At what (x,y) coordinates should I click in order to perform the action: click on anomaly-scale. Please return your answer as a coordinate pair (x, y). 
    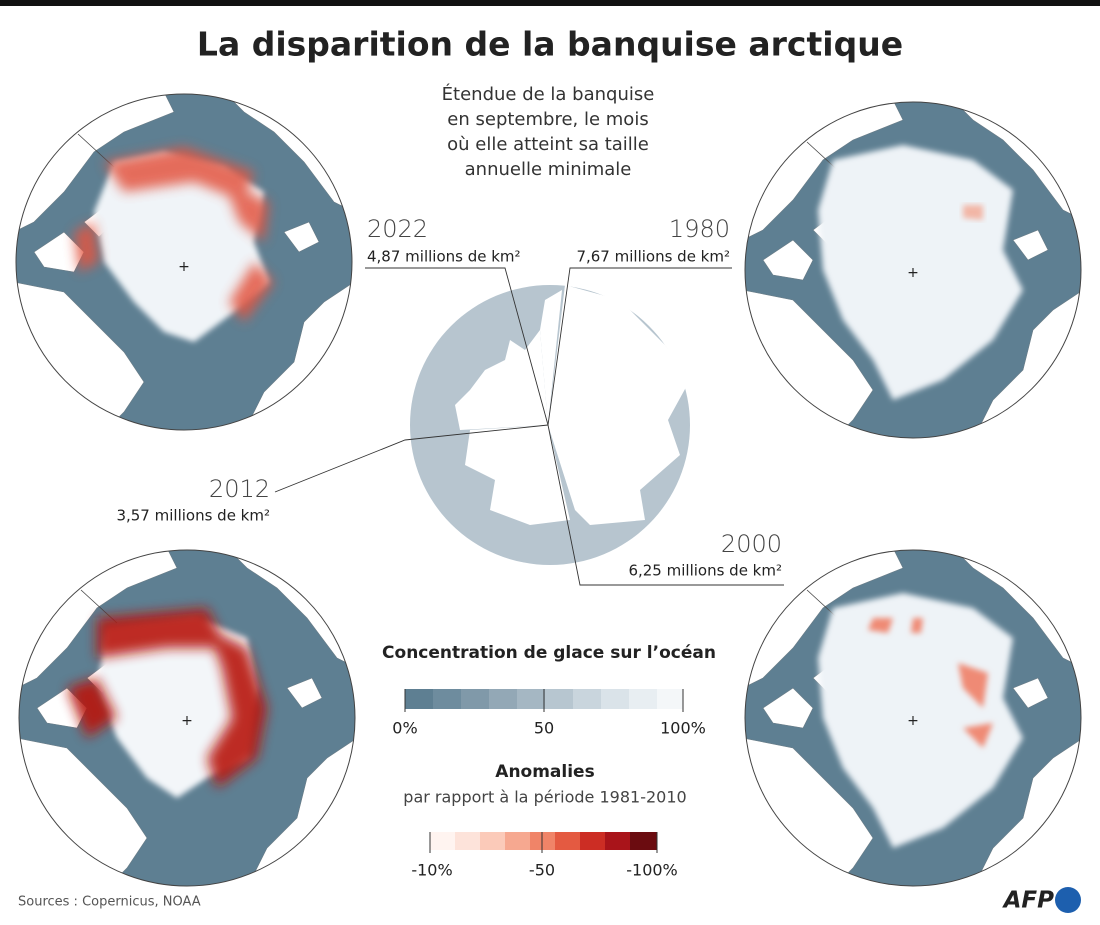
    Looking at the image, I should click on (543, 842).